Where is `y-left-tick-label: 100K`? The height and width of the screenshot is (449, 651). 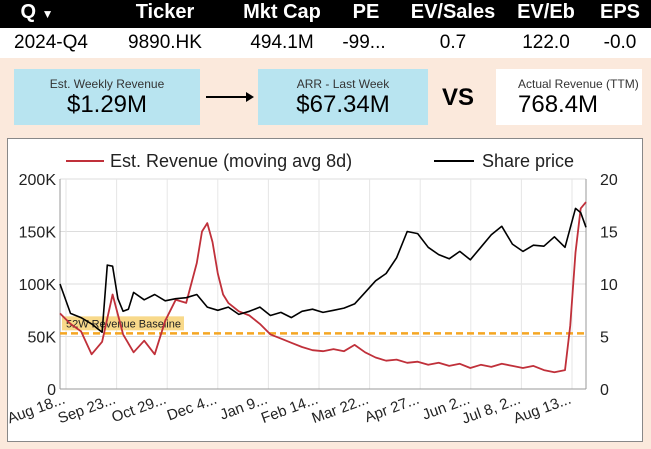
y-left-tick-label: 100K is located at coordinates (38, 285).